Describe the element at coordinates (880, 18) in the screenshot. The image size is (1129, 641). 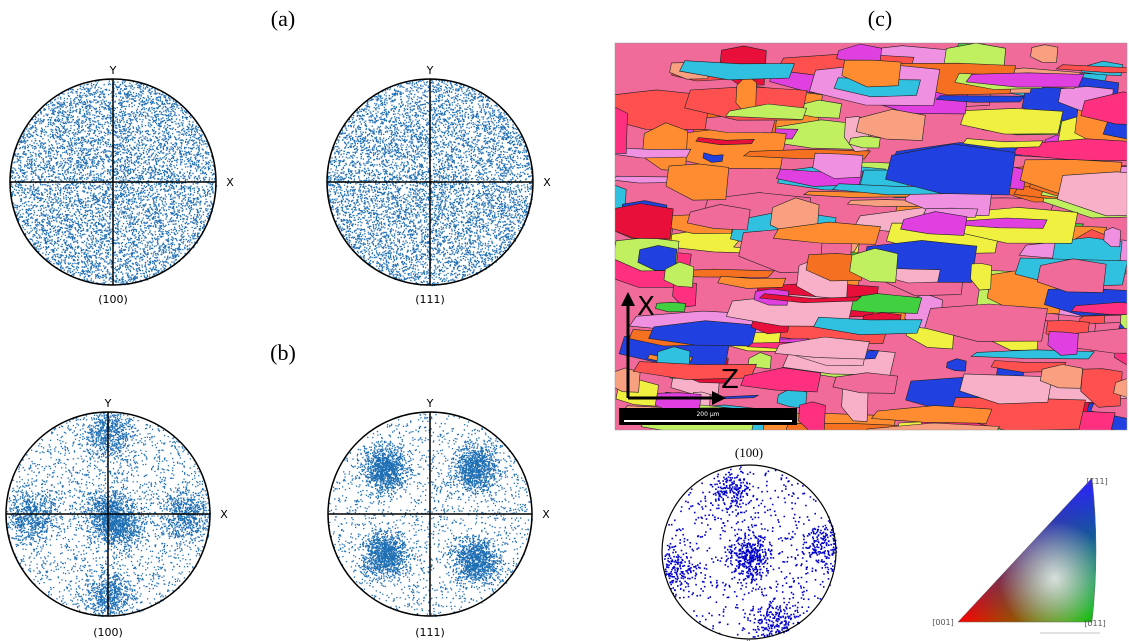
I see `panel-label: (c)` at that location.